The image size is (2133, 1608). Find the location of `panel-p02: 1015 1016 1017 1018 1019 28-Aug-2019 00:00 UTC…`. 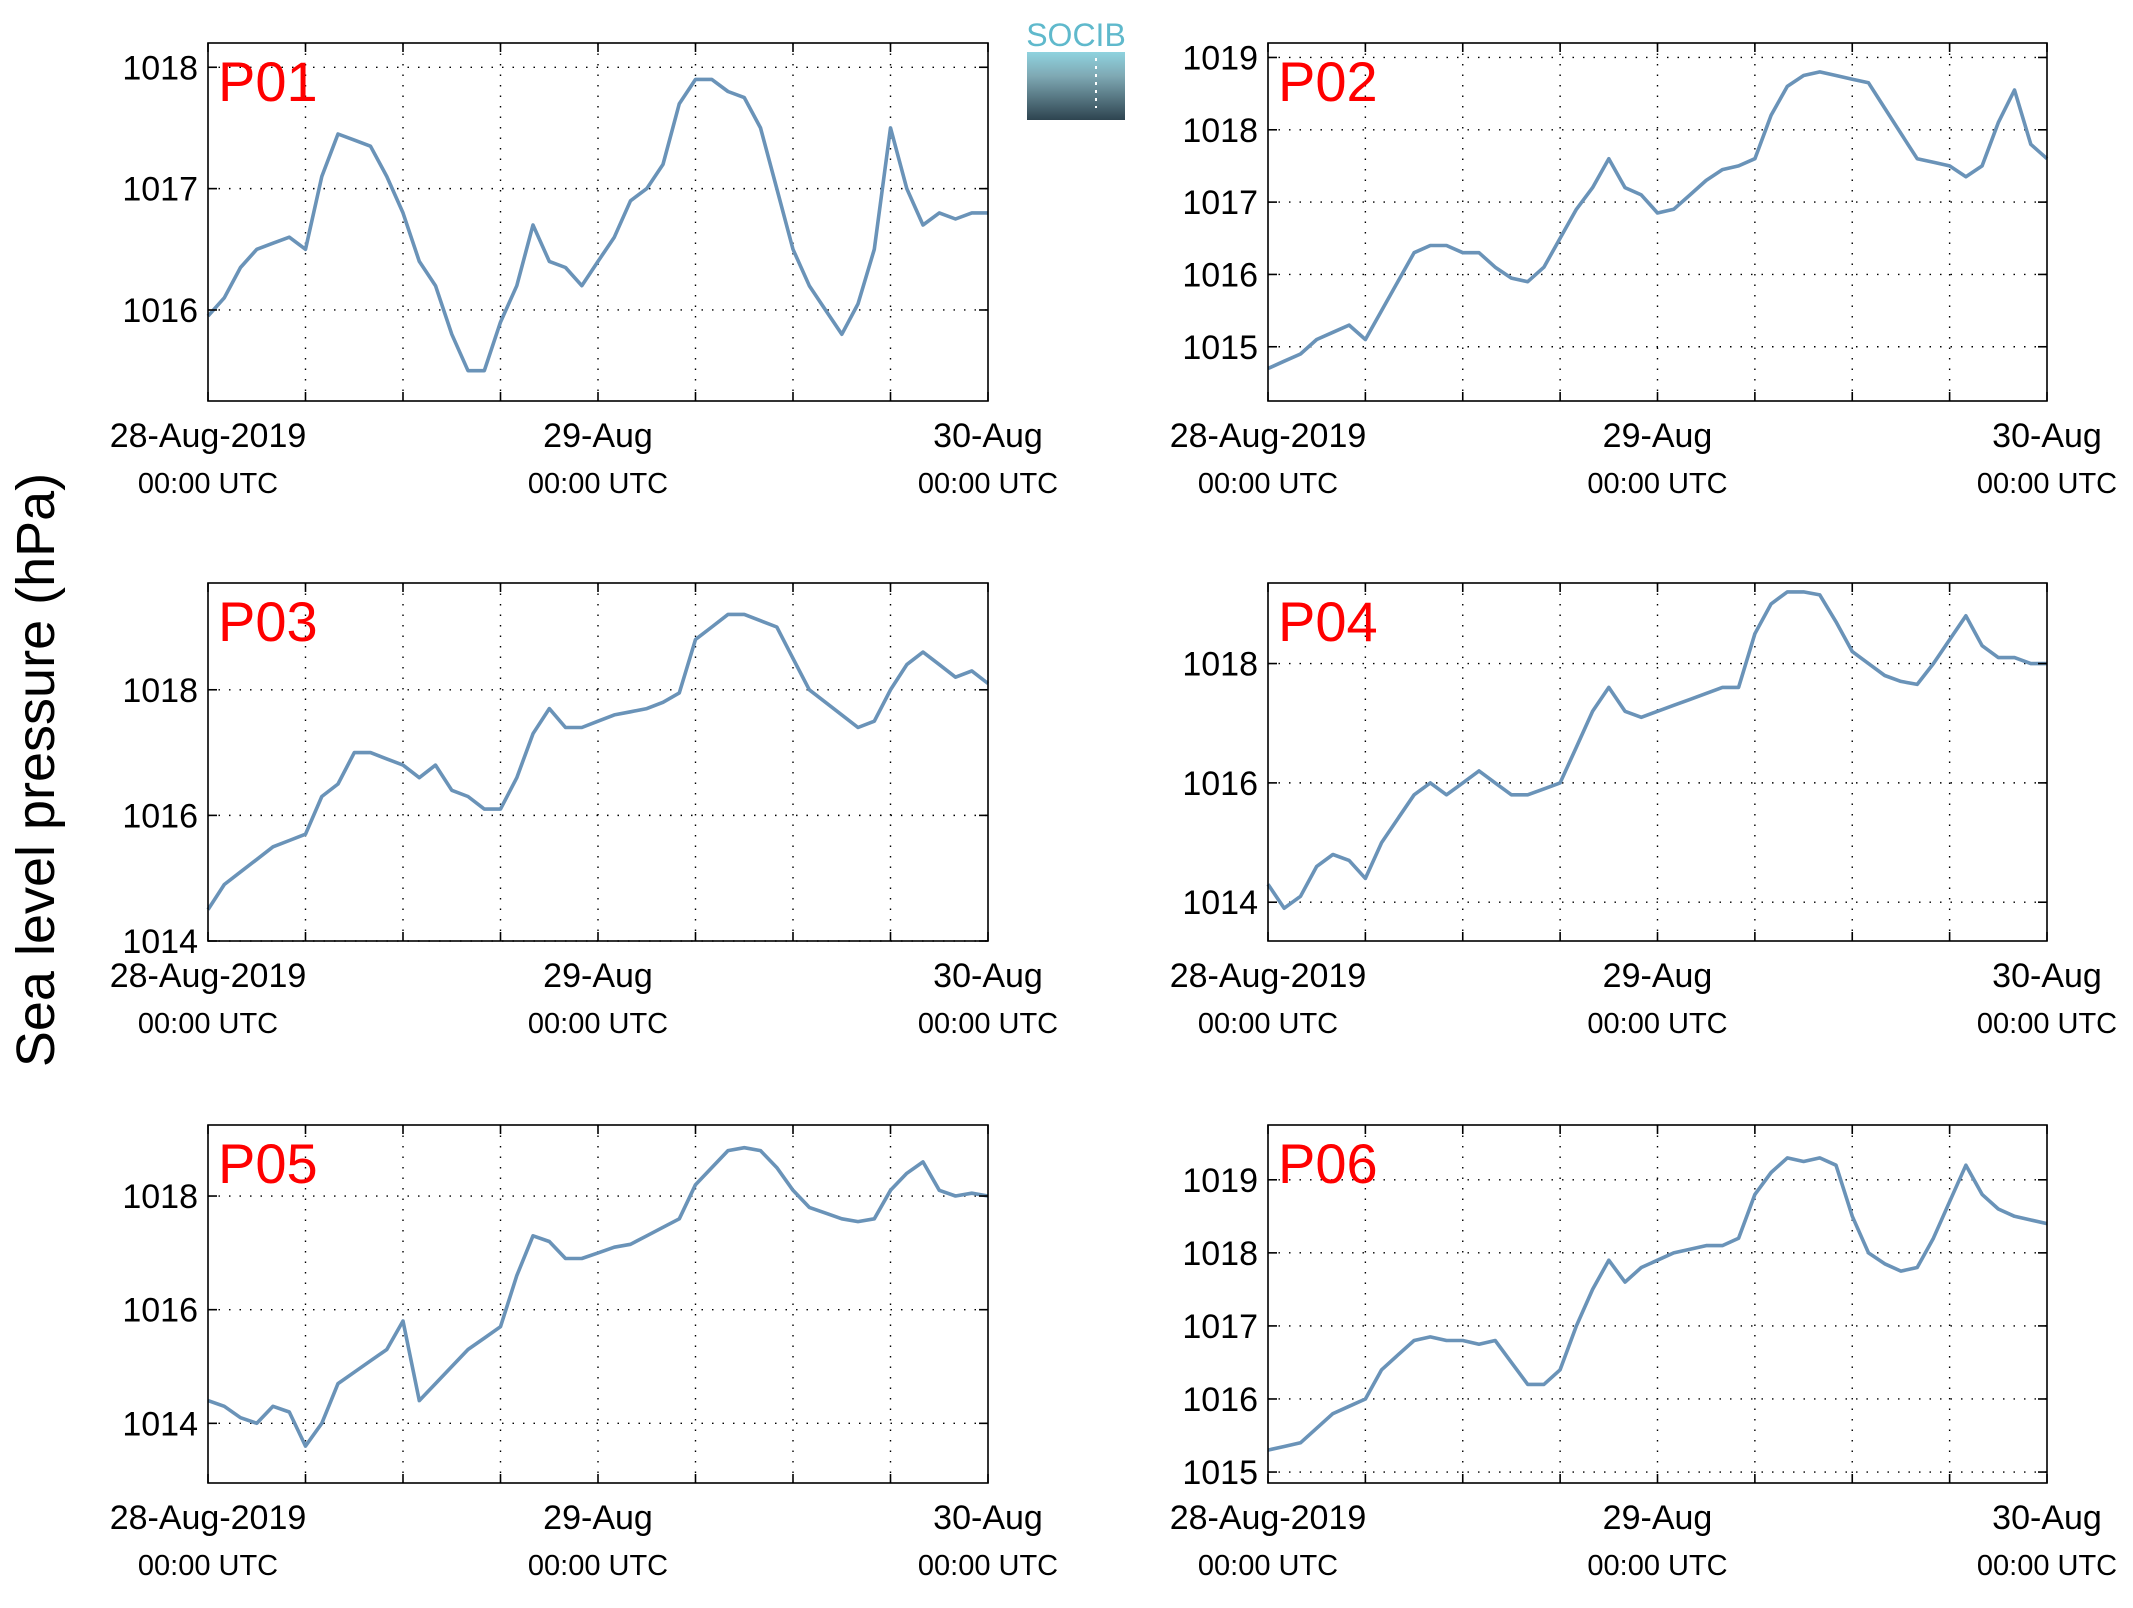

panel-p02: 1015 1016 1017 1018 1019 28-Aug-2019 00:00 UTC… is located at coordinates (1643, 269).